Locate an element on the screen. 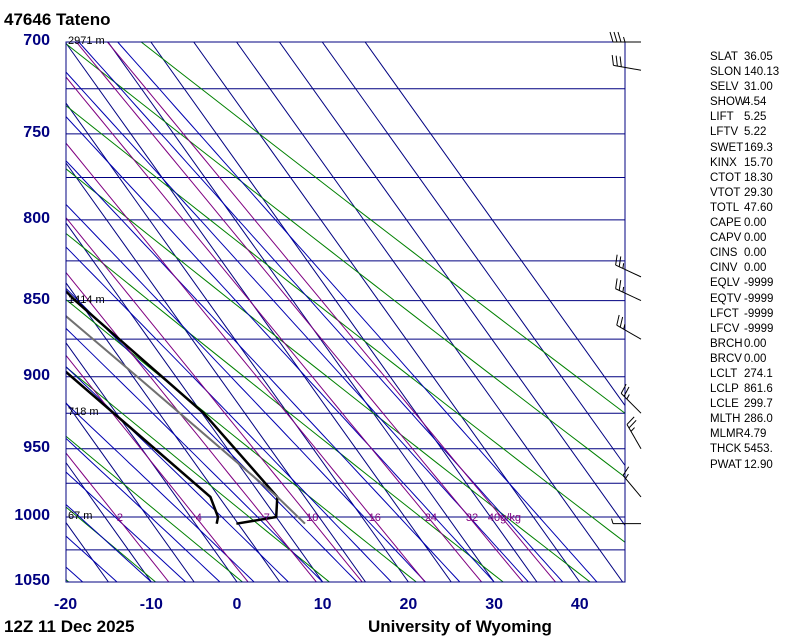 Image resolution: width=800 pixels, height=640 pixels. index-key: EQLV is located at coordinates (725, 283).